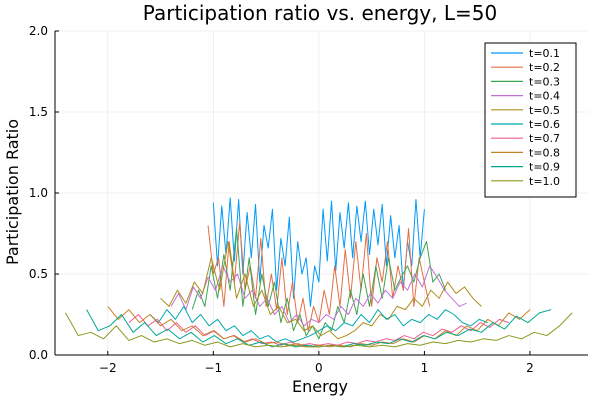 The height and width of the screenshot is (400, 600). What do you see at coordinates (38, 112) in the screenshot?
I see `y-tick-label: 1.5` at bounding box center [38, 112].